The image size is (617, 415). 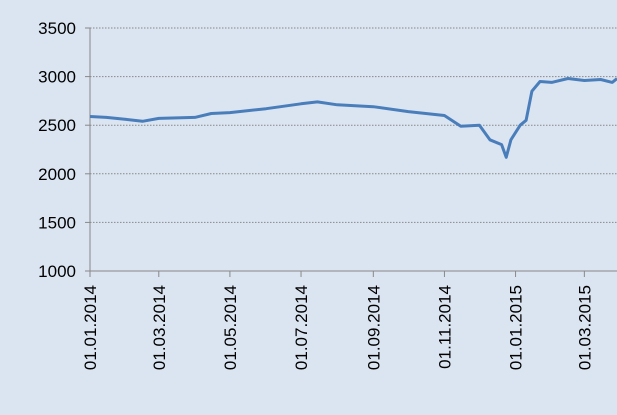 I want to click on x-tick-label: 01.11.2014, so click(x=444, y=327).